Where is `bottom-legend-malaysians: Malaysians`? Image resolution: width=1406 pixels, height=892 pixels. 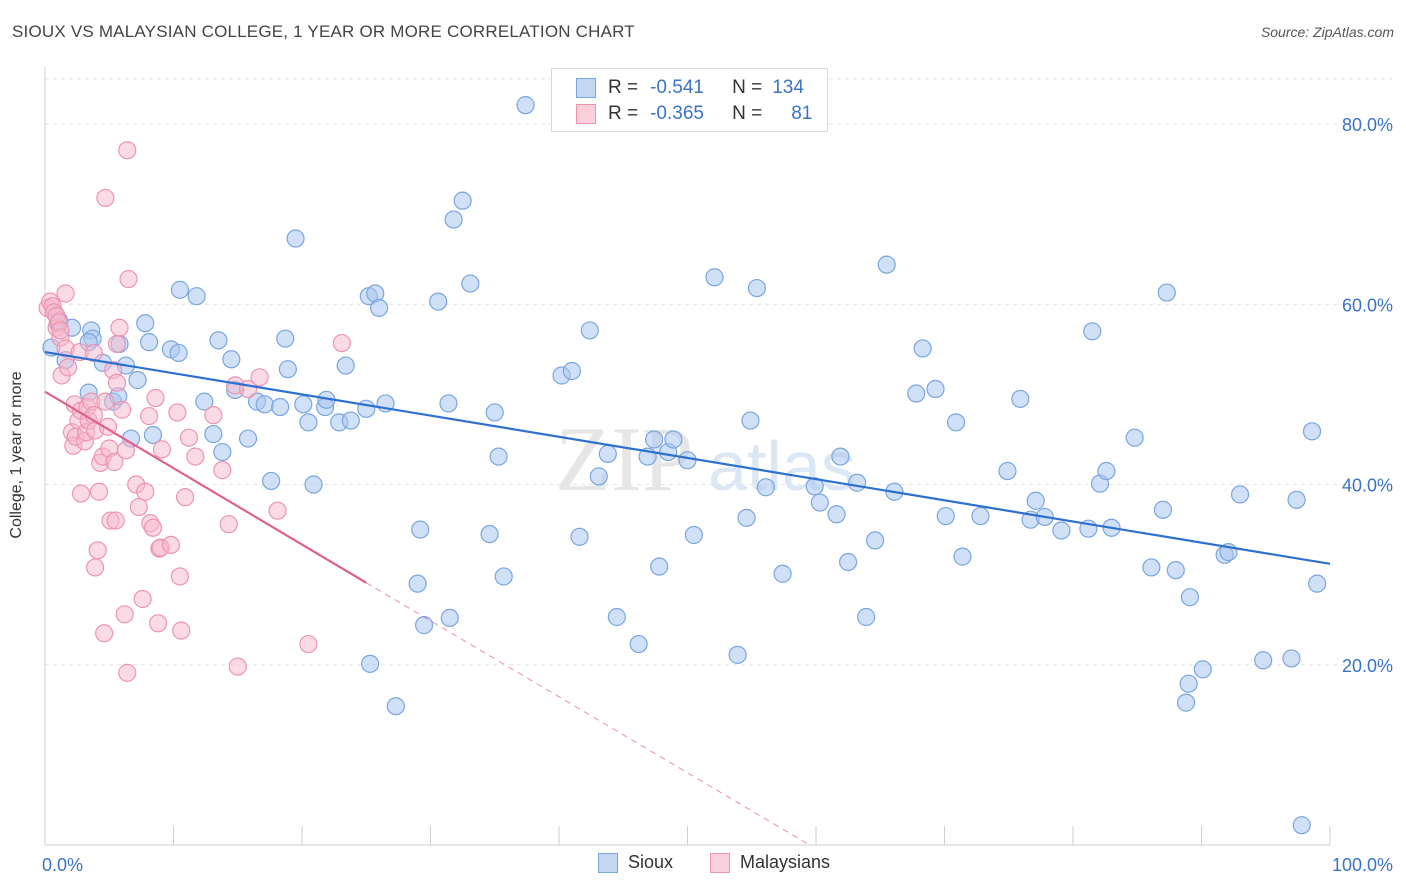
bottom-legend-malaysians: Malaysians is located at coordinates (770, 862).